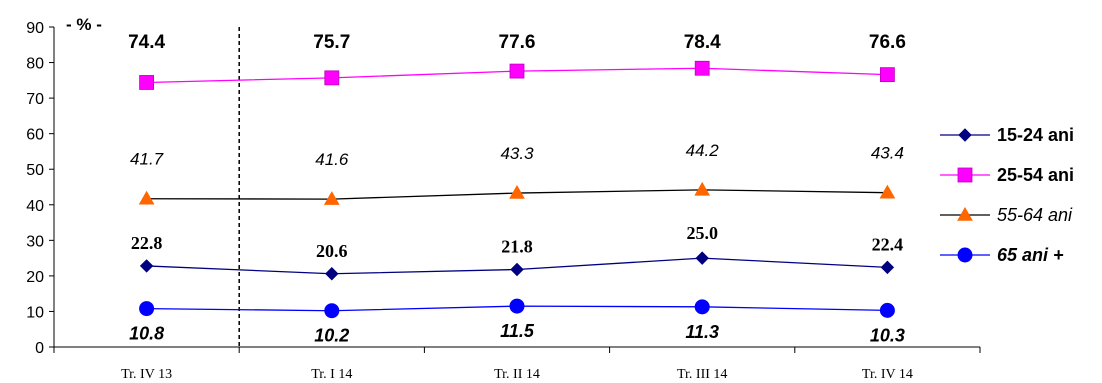  What do you see at coordinates (146, 42) in the screenshot?
I see `data-label: 74.4` at bounding box center [146, 42].